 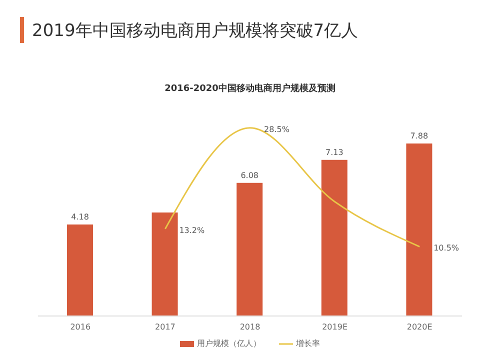 What do you see at coordinates (250, 327) in the screenshot?
I see `x-tick-label: 2018` at bounding box center [250, 327].